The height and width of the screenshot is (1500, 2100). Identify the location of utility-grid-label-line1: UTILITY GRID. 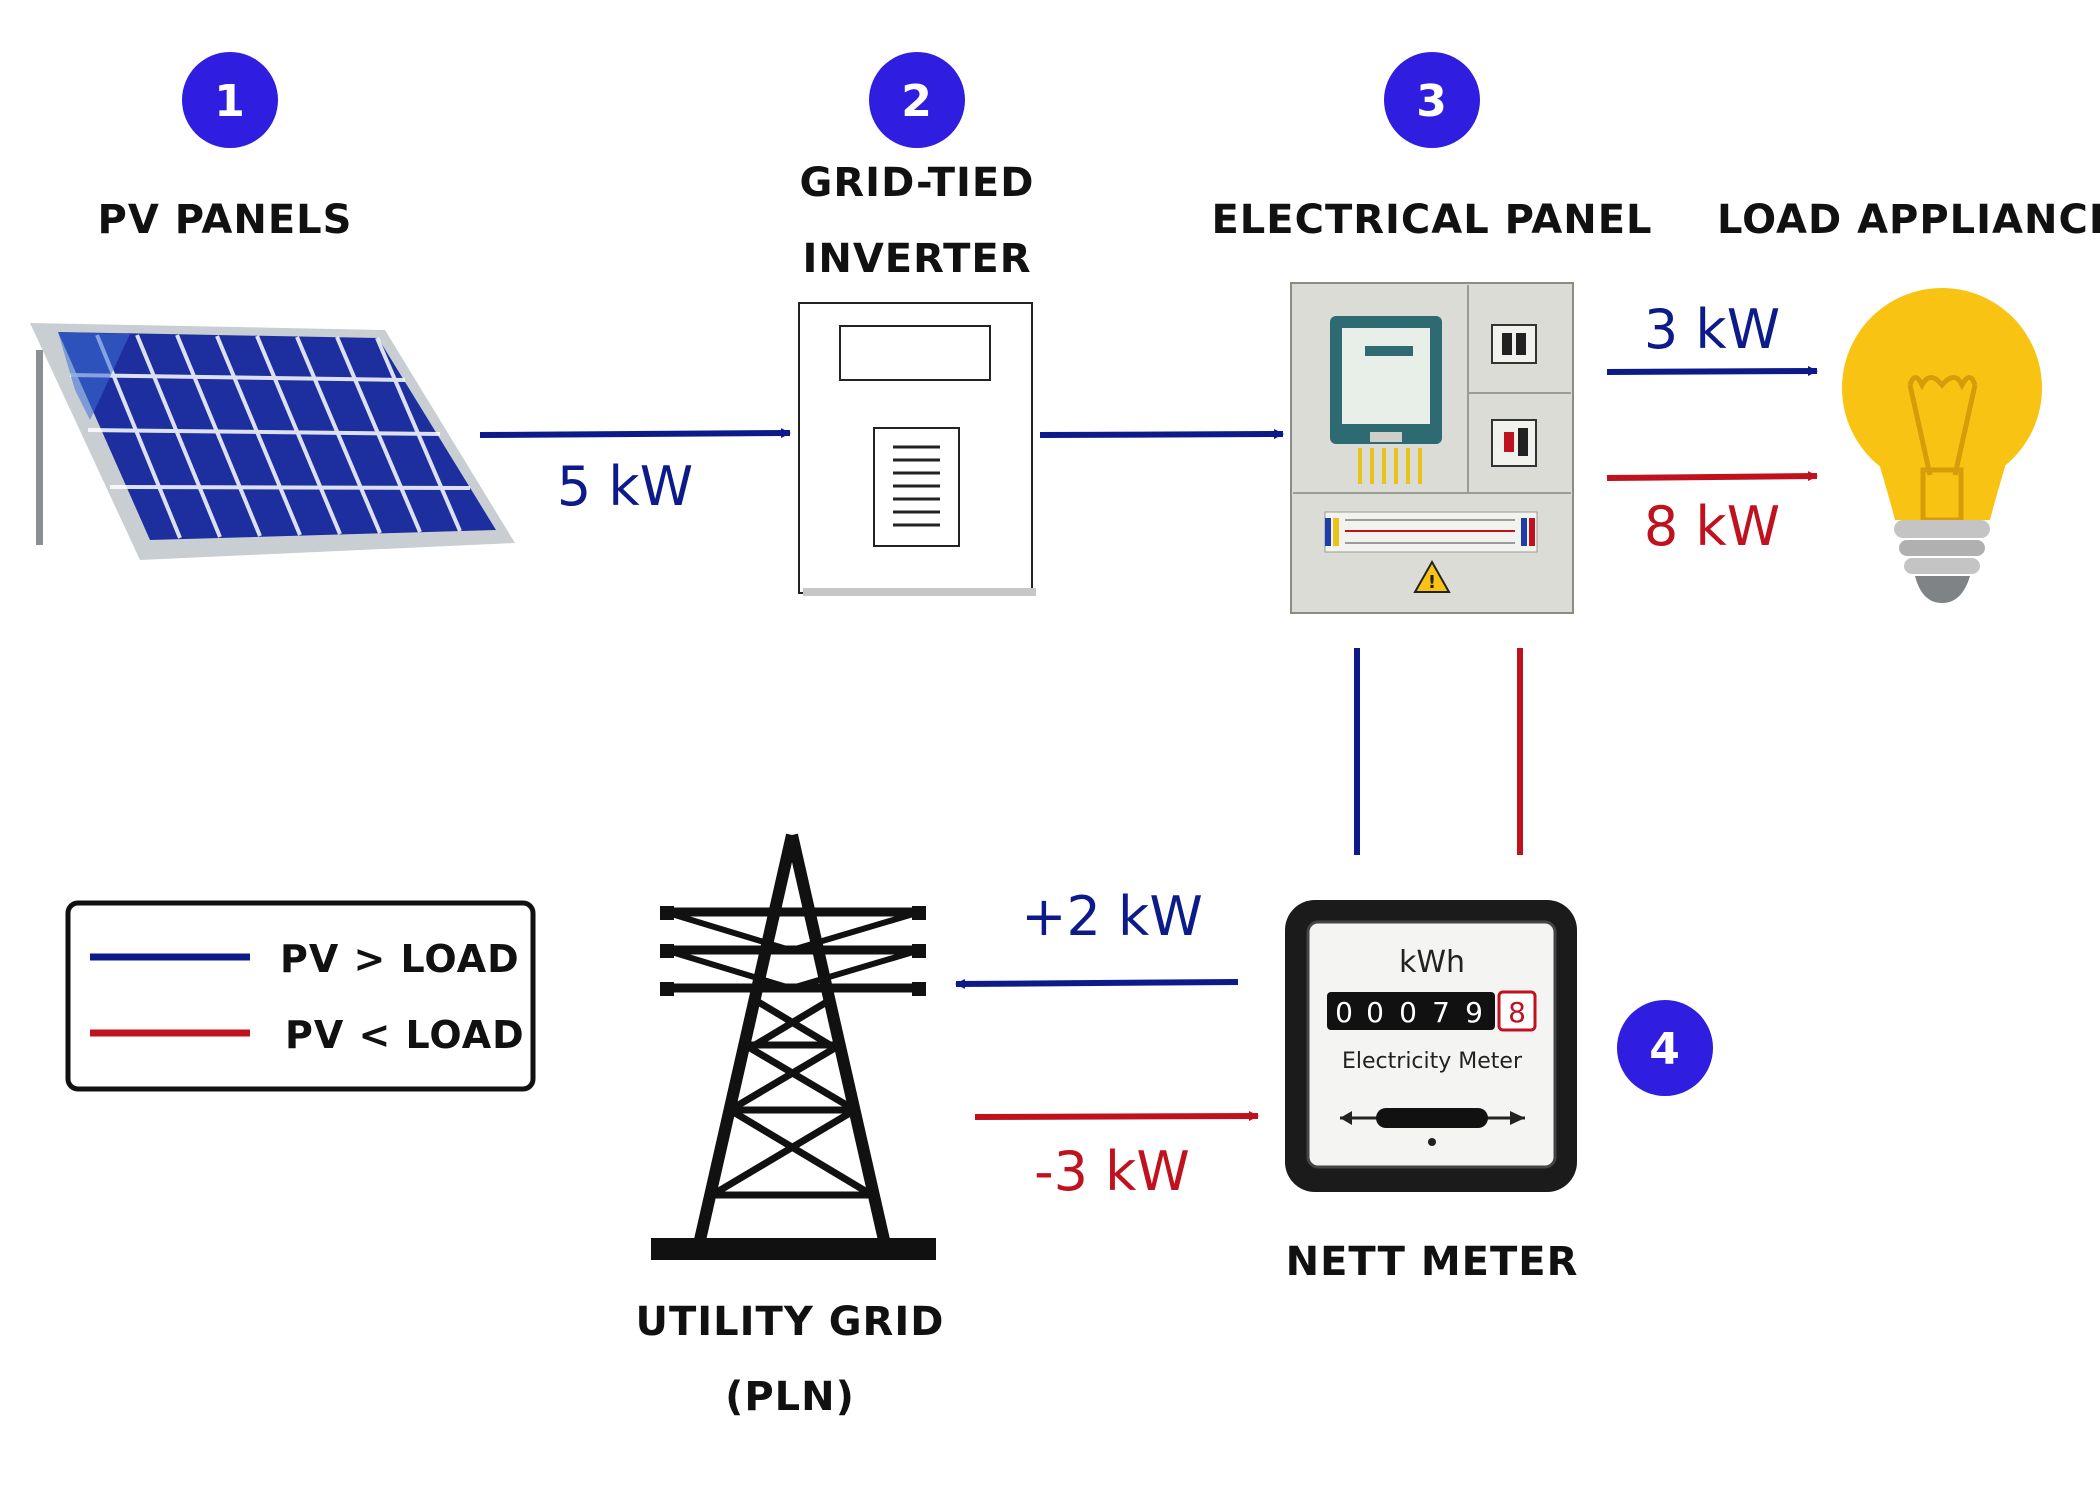
(790, 1322).